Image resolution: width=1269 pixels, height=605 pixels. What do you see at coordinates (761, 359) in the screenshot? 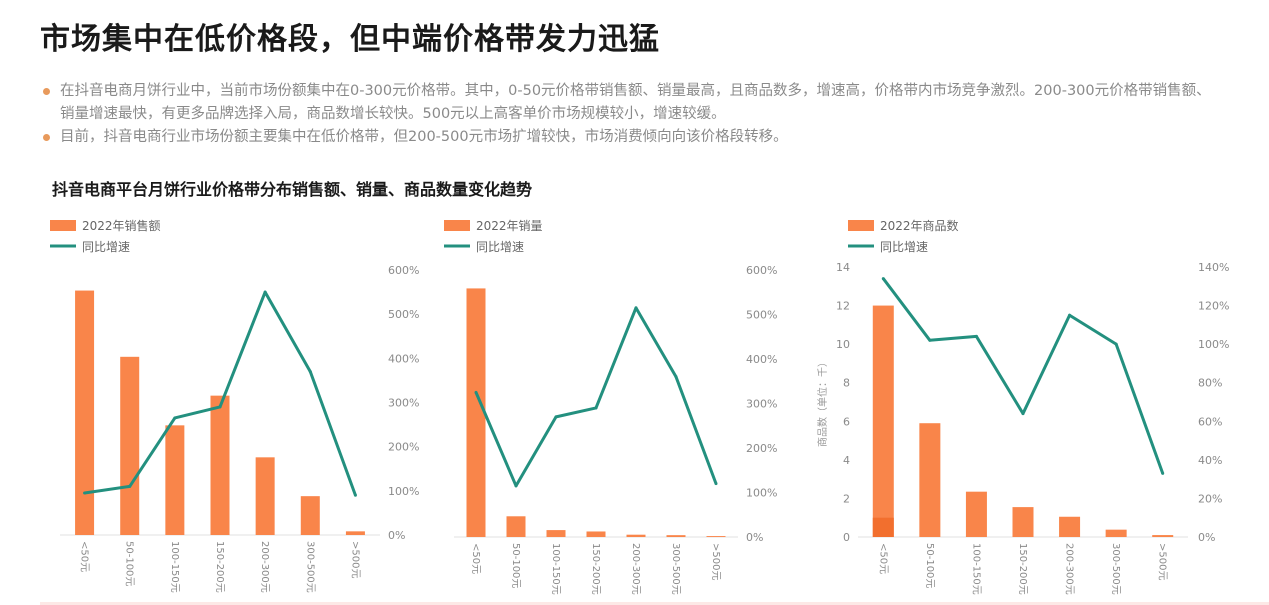
I see `y2-tick-label: 400%` at bounding box center [761, 359].